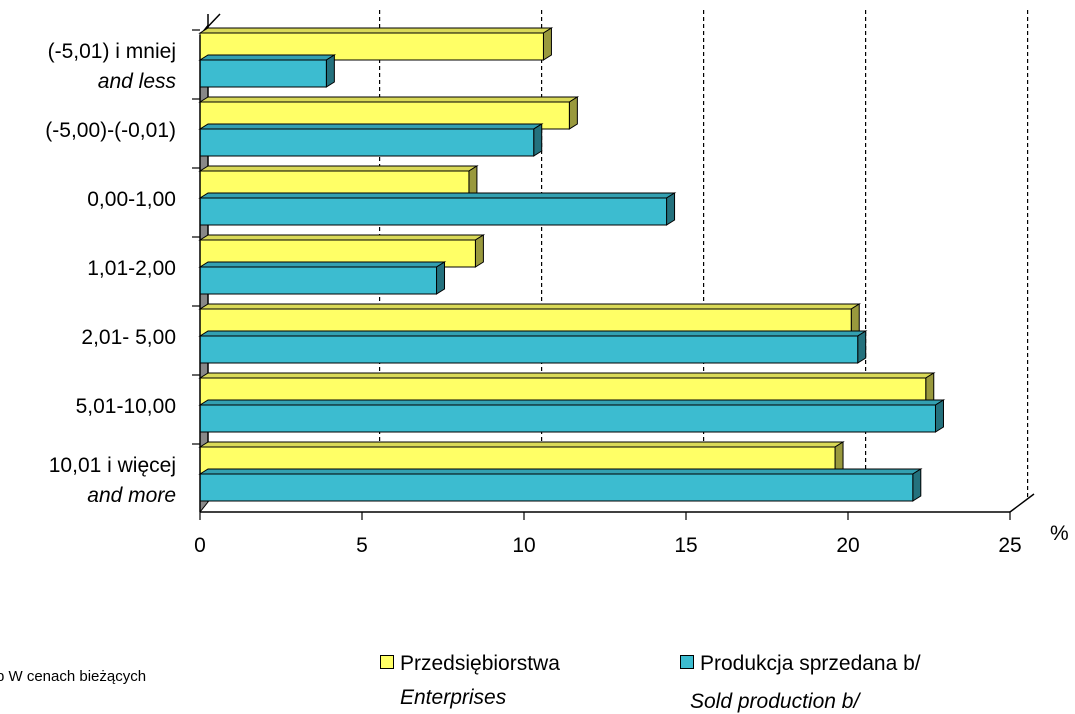 The height and width of the screenshot is (714, 1075). I want to click on x-tick-label: 15, so click(685, 545).